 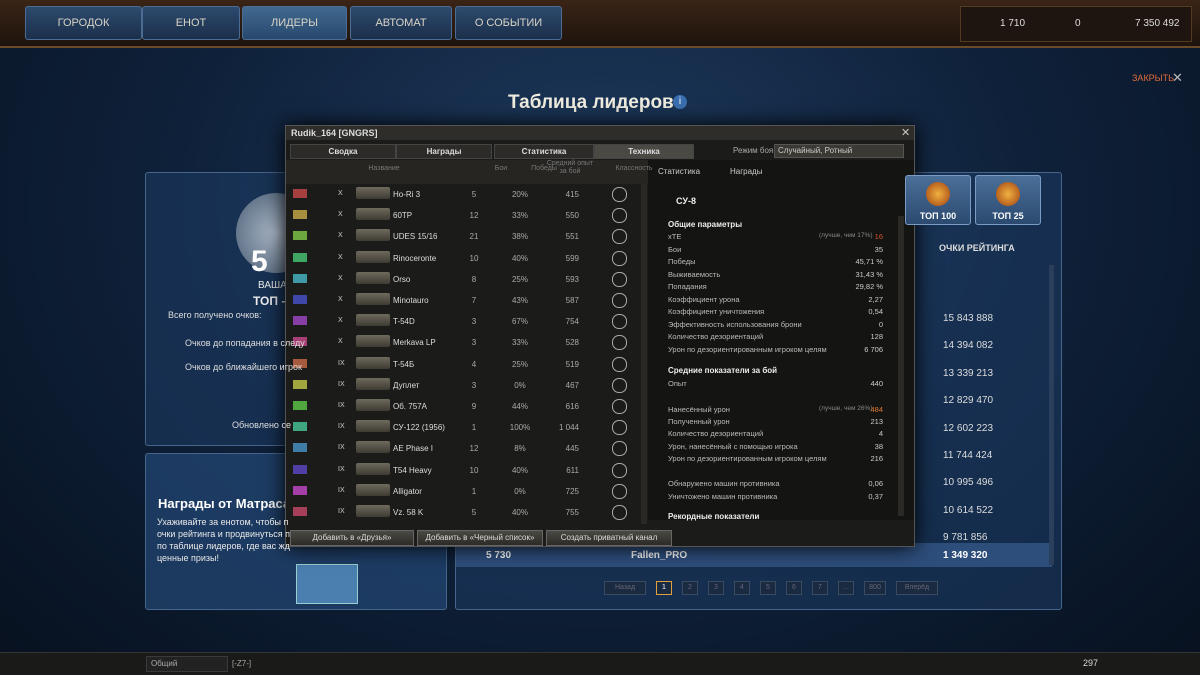 What do you see at coordinates (609, 538) in the screenshot?
I see `action-button: Создать приватный канал` at bounding box center [609, 538].